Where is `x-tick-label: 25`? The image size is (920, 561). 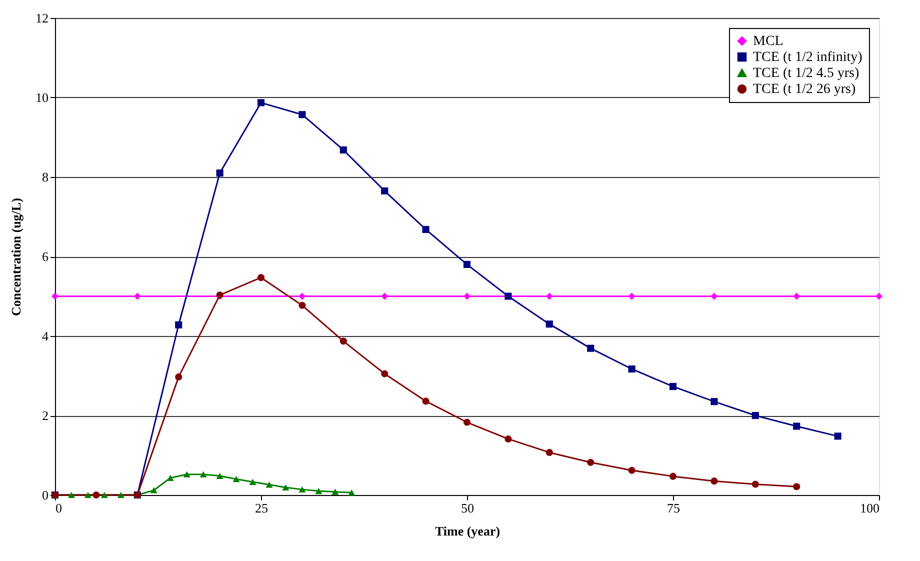 x-tick-label: 25 is located at coordinates (261, 508).